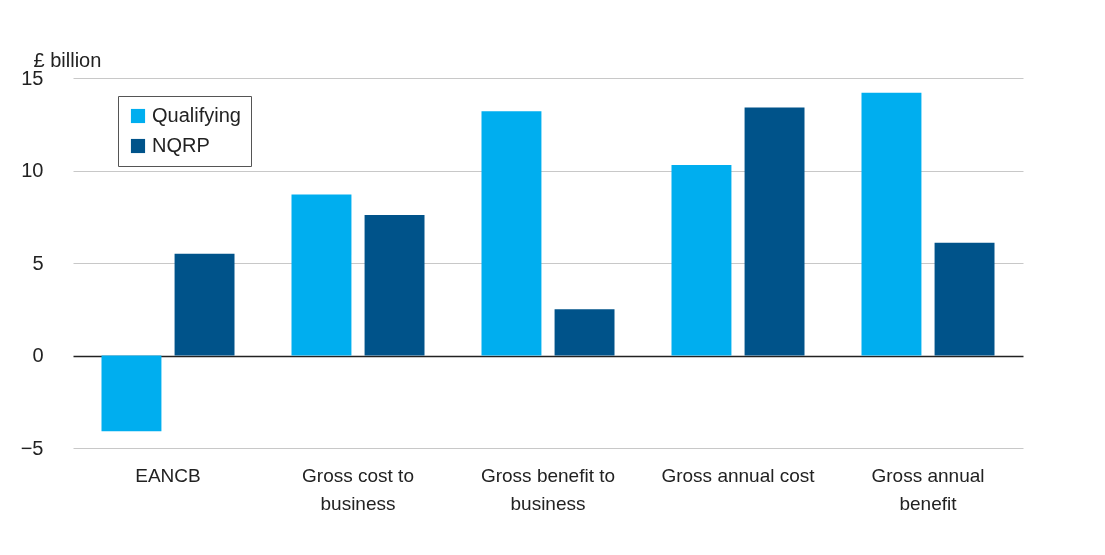 This screenshot has width=1105, height=555. What do you see at coordinates (38, 355) in the screenshot?
I see `y-tick-label: 0` at bounding box center [38, 355].